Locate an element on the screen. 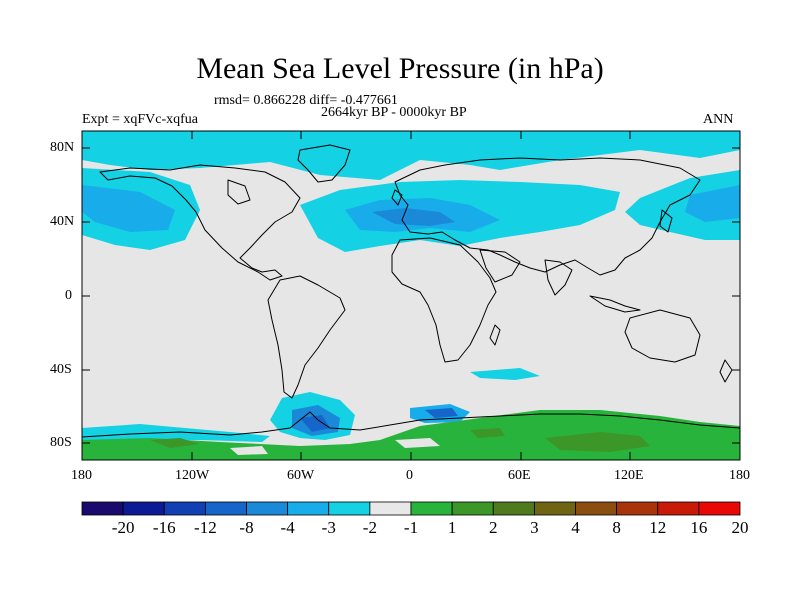 Image resolution: width=800 pixels, height=600 pixels. lon-label-180e: 180 is located at coordinates (739, 475).